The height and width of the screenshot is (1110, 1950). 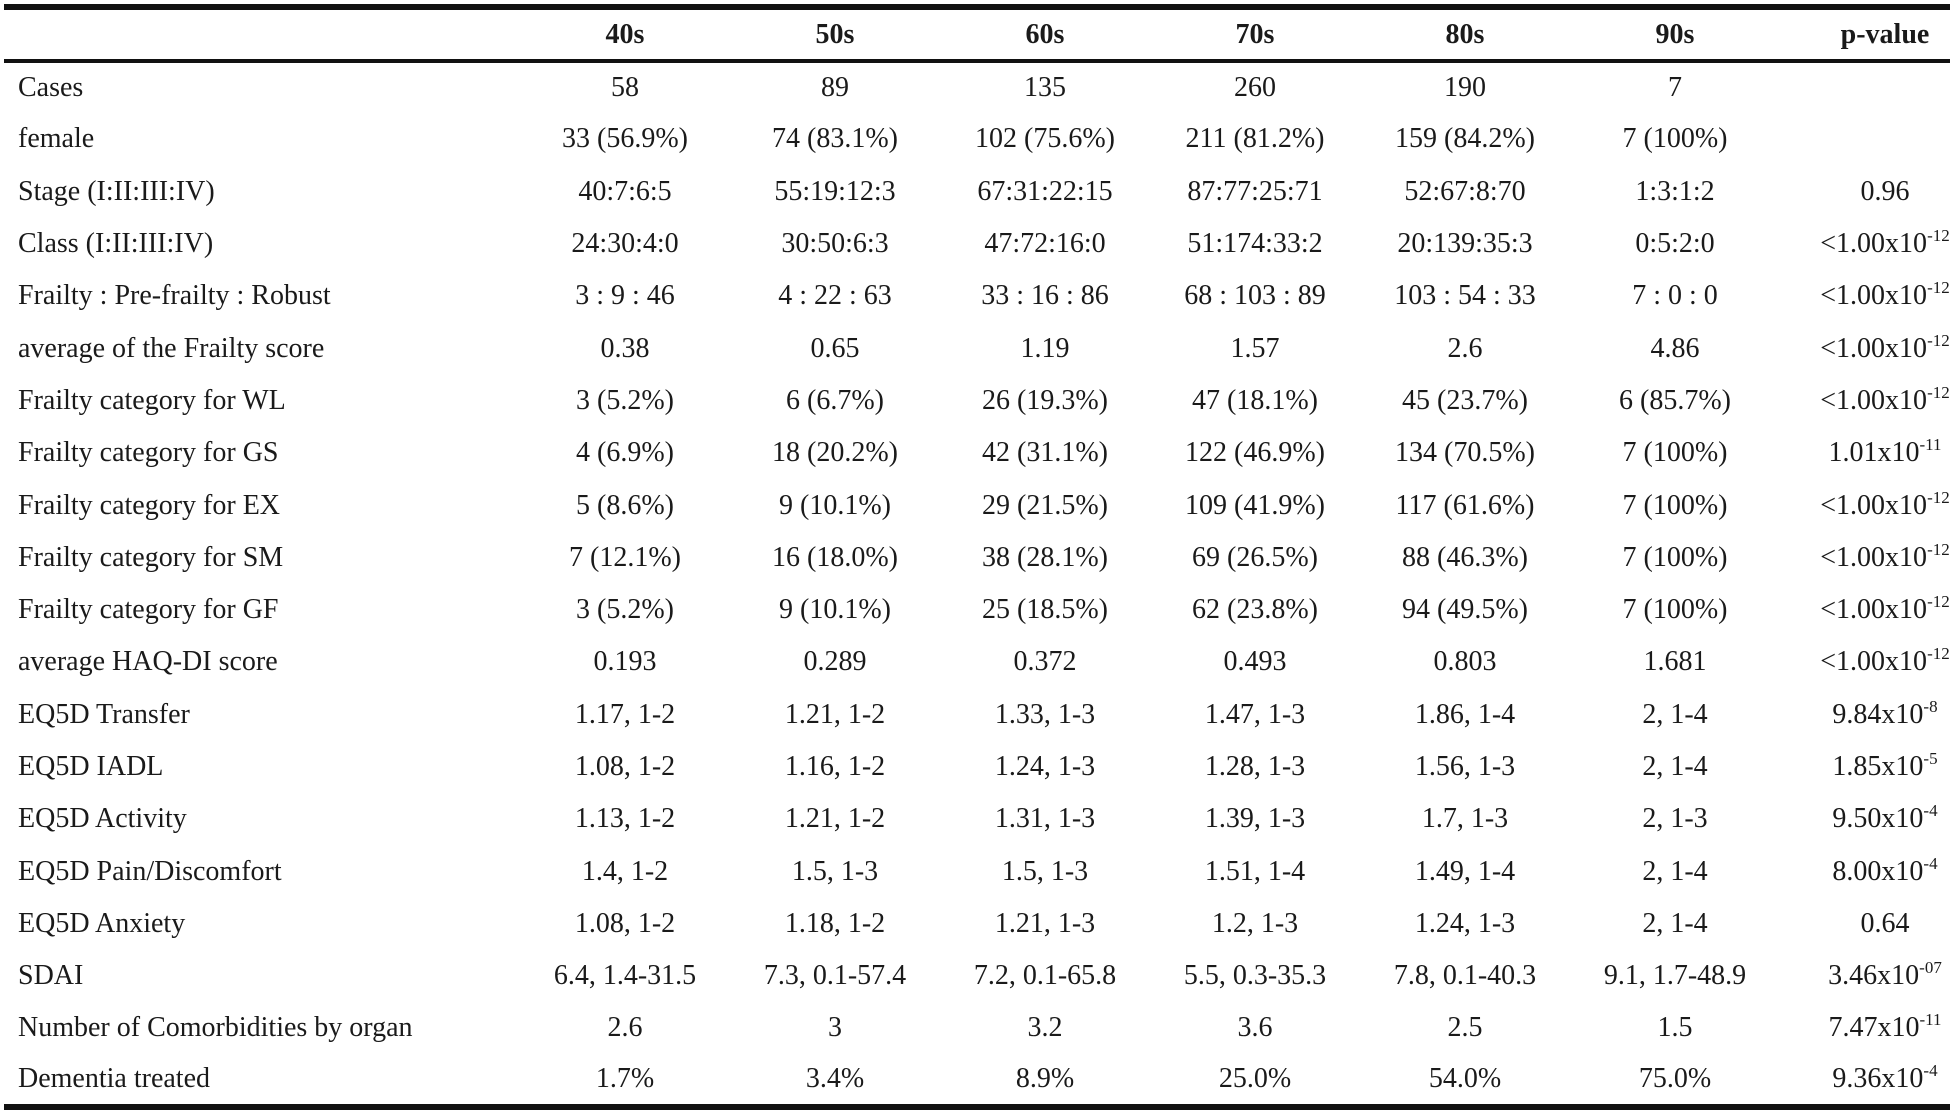 What do you see at coordinates (625, 871) in the screenshot?
I see `table-cell: 1.4, 1-2` at bounding box center [625, 871].